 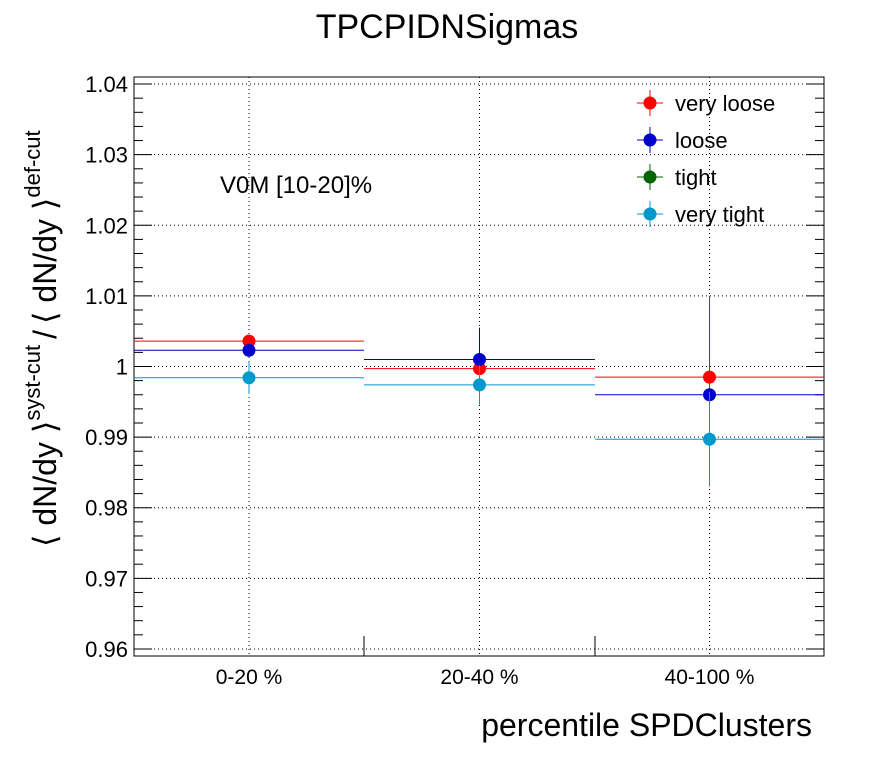 I want to click on y-axis-label: ⟨ dN/dy ⟩syst-cut/⟨ dN/dy ⟩def-cut, so click(x=41, y=338).